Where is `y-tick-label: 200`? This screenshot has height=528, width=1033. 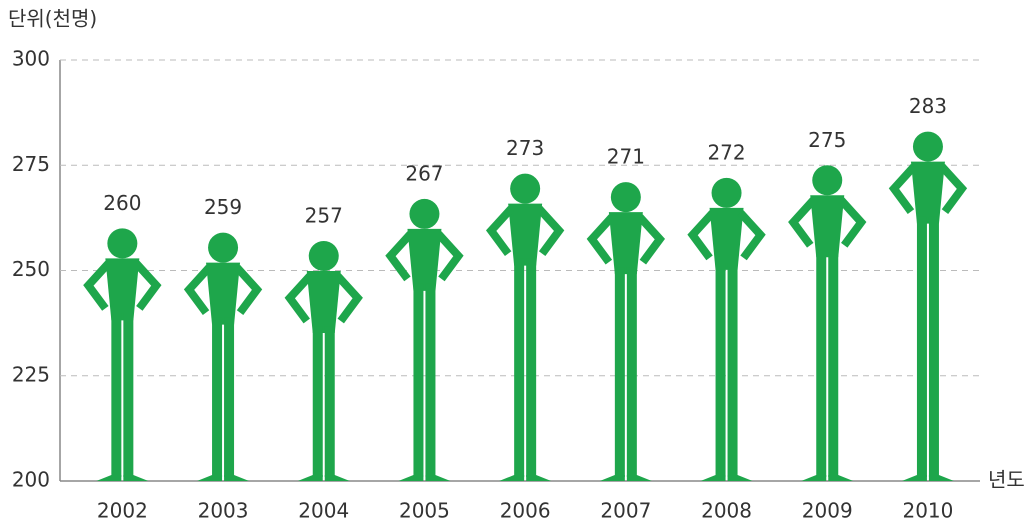
y-tick-label: 200 is located at coordinates (31, 480).